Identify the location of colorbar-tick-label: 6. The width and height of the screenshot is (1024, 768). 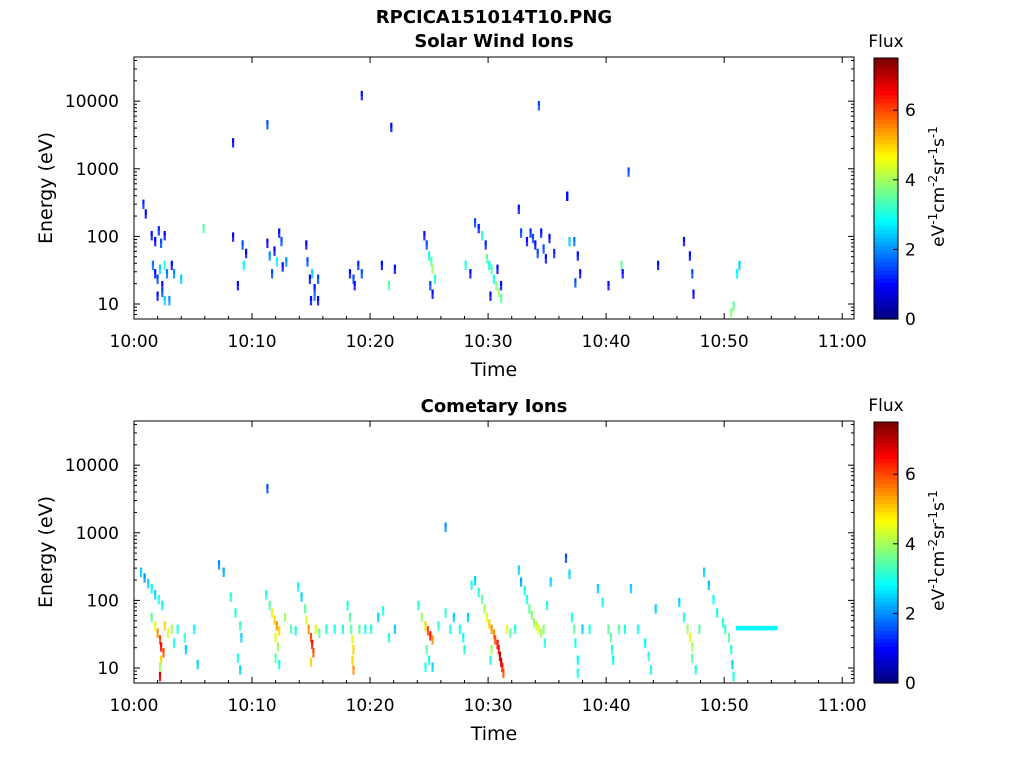
(910, 111).